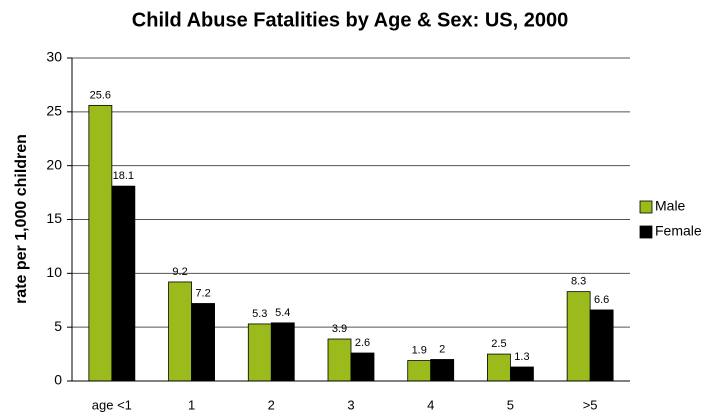 This screenshot has height=417, width=706. I want to click on value-label: 9.2, so click(179, 272).